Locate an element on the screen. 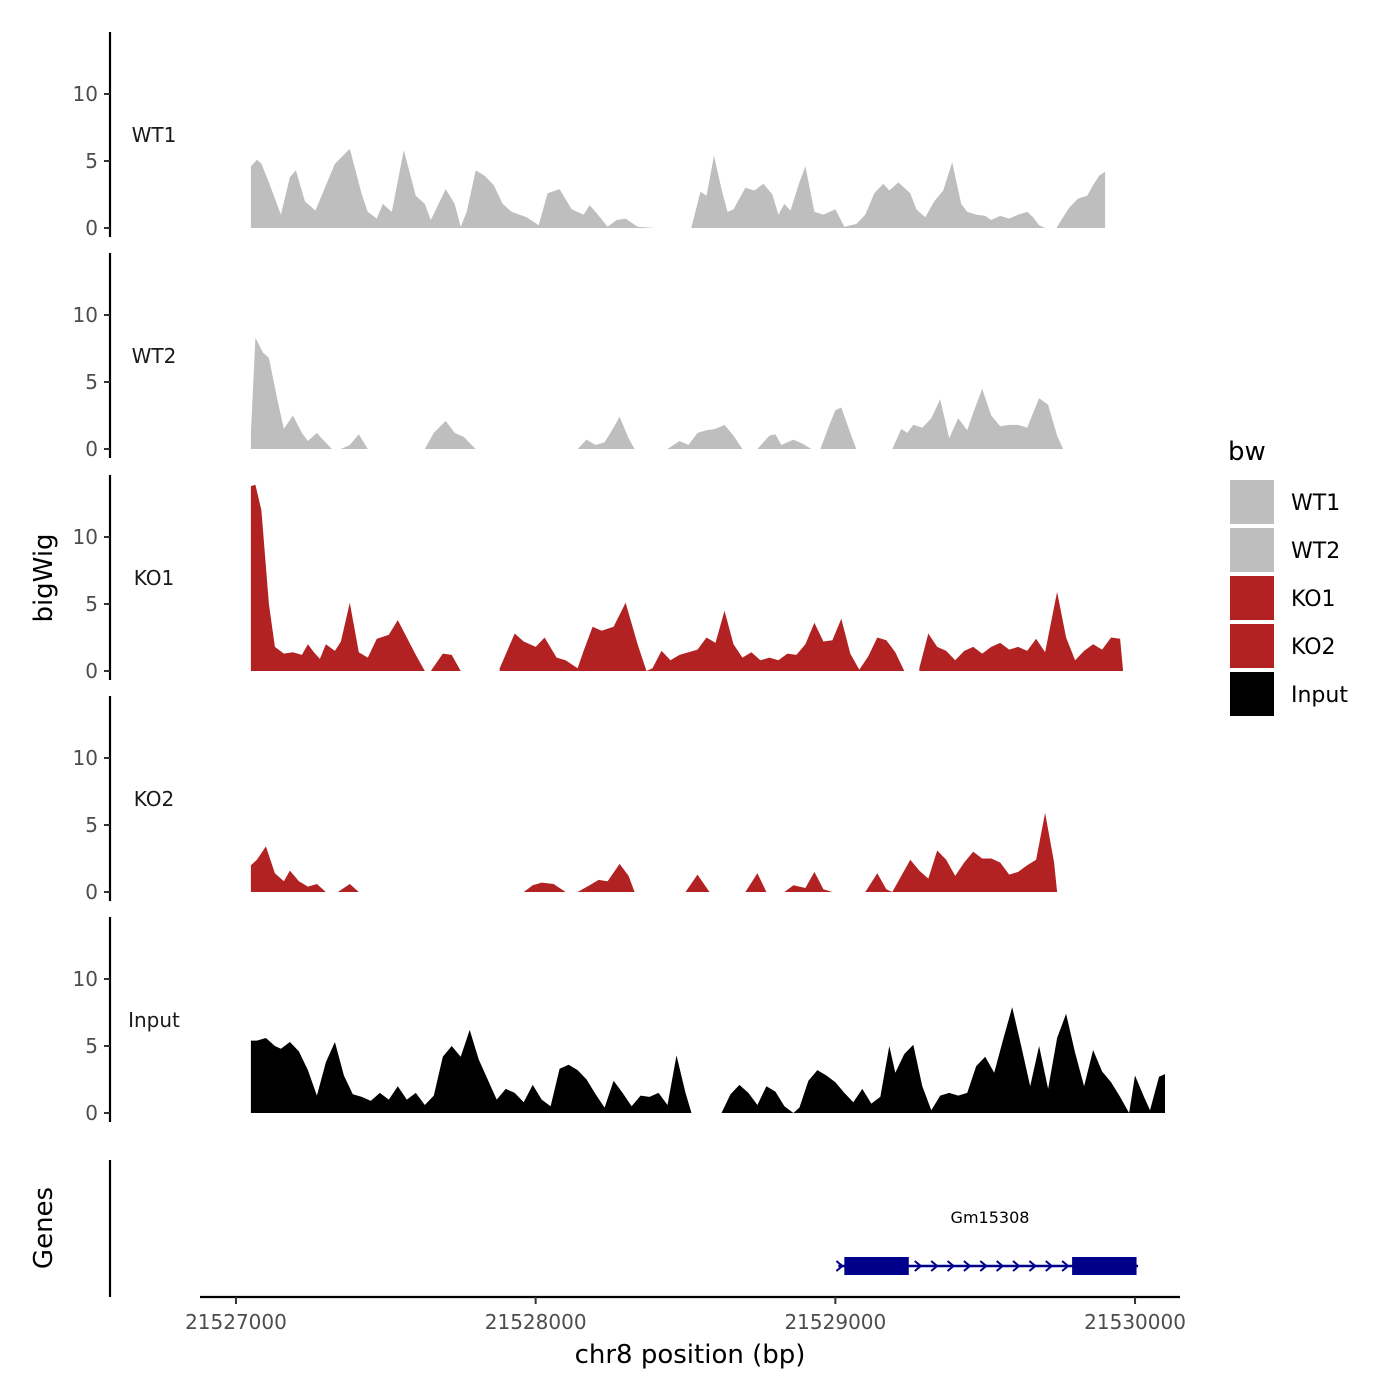  coverage-area-ko1 is located at coordinates (687, 577).